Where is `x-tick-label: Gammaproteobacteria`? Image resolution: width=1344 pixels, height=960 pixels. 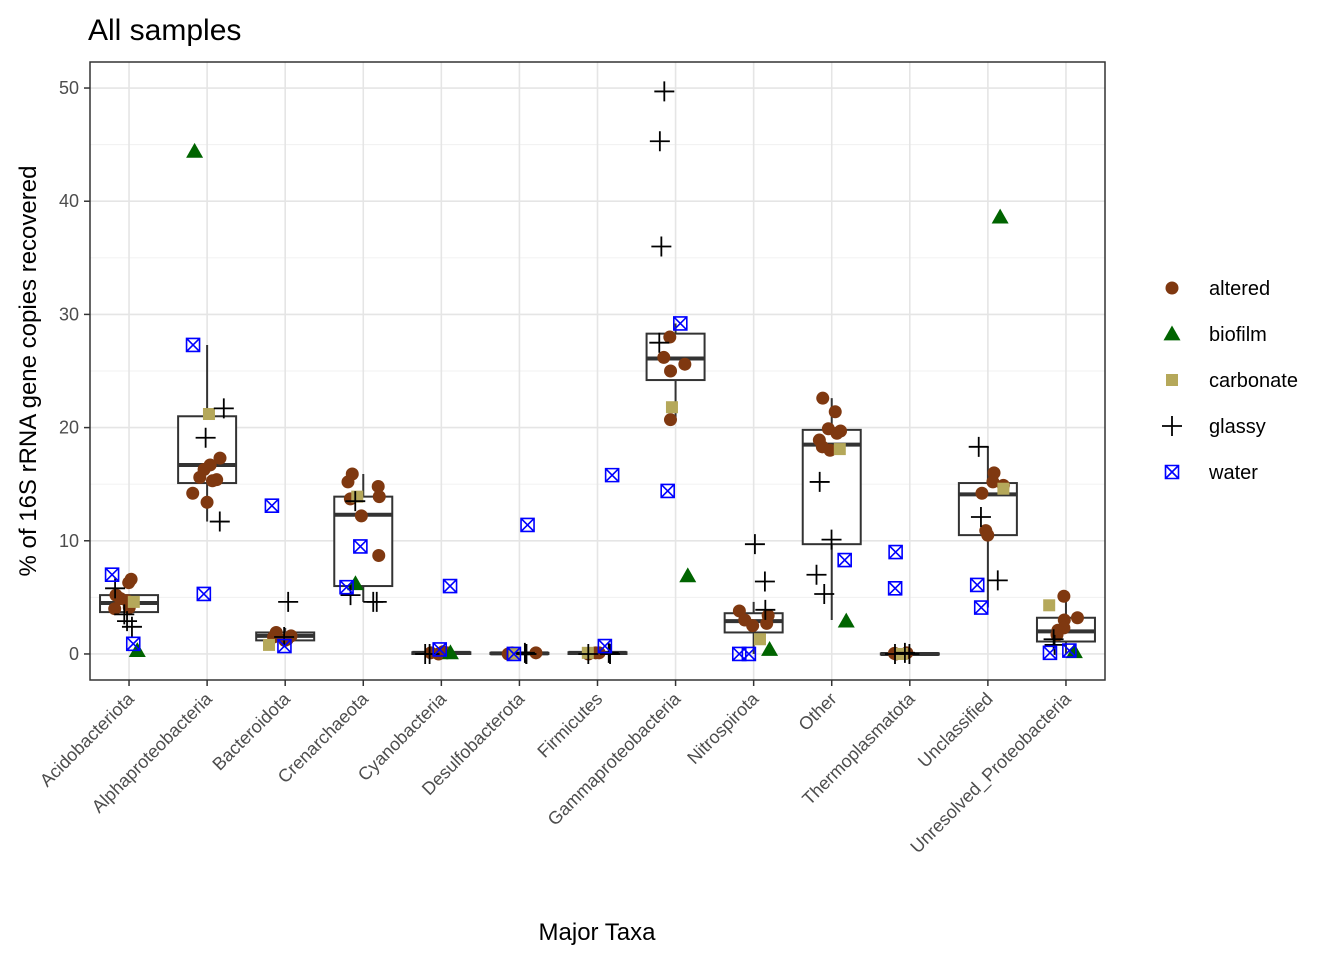
x-tick-label: Gammaproteobacteria is located at coordinates (614, 758).